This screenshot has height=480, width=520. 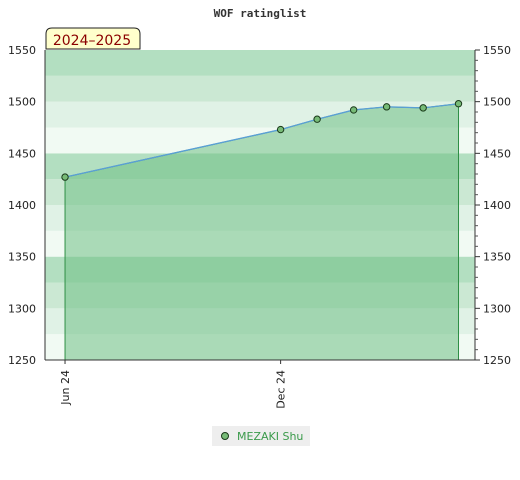 I want to click on season-label: 2024–2025, so click(x=92, y=41).